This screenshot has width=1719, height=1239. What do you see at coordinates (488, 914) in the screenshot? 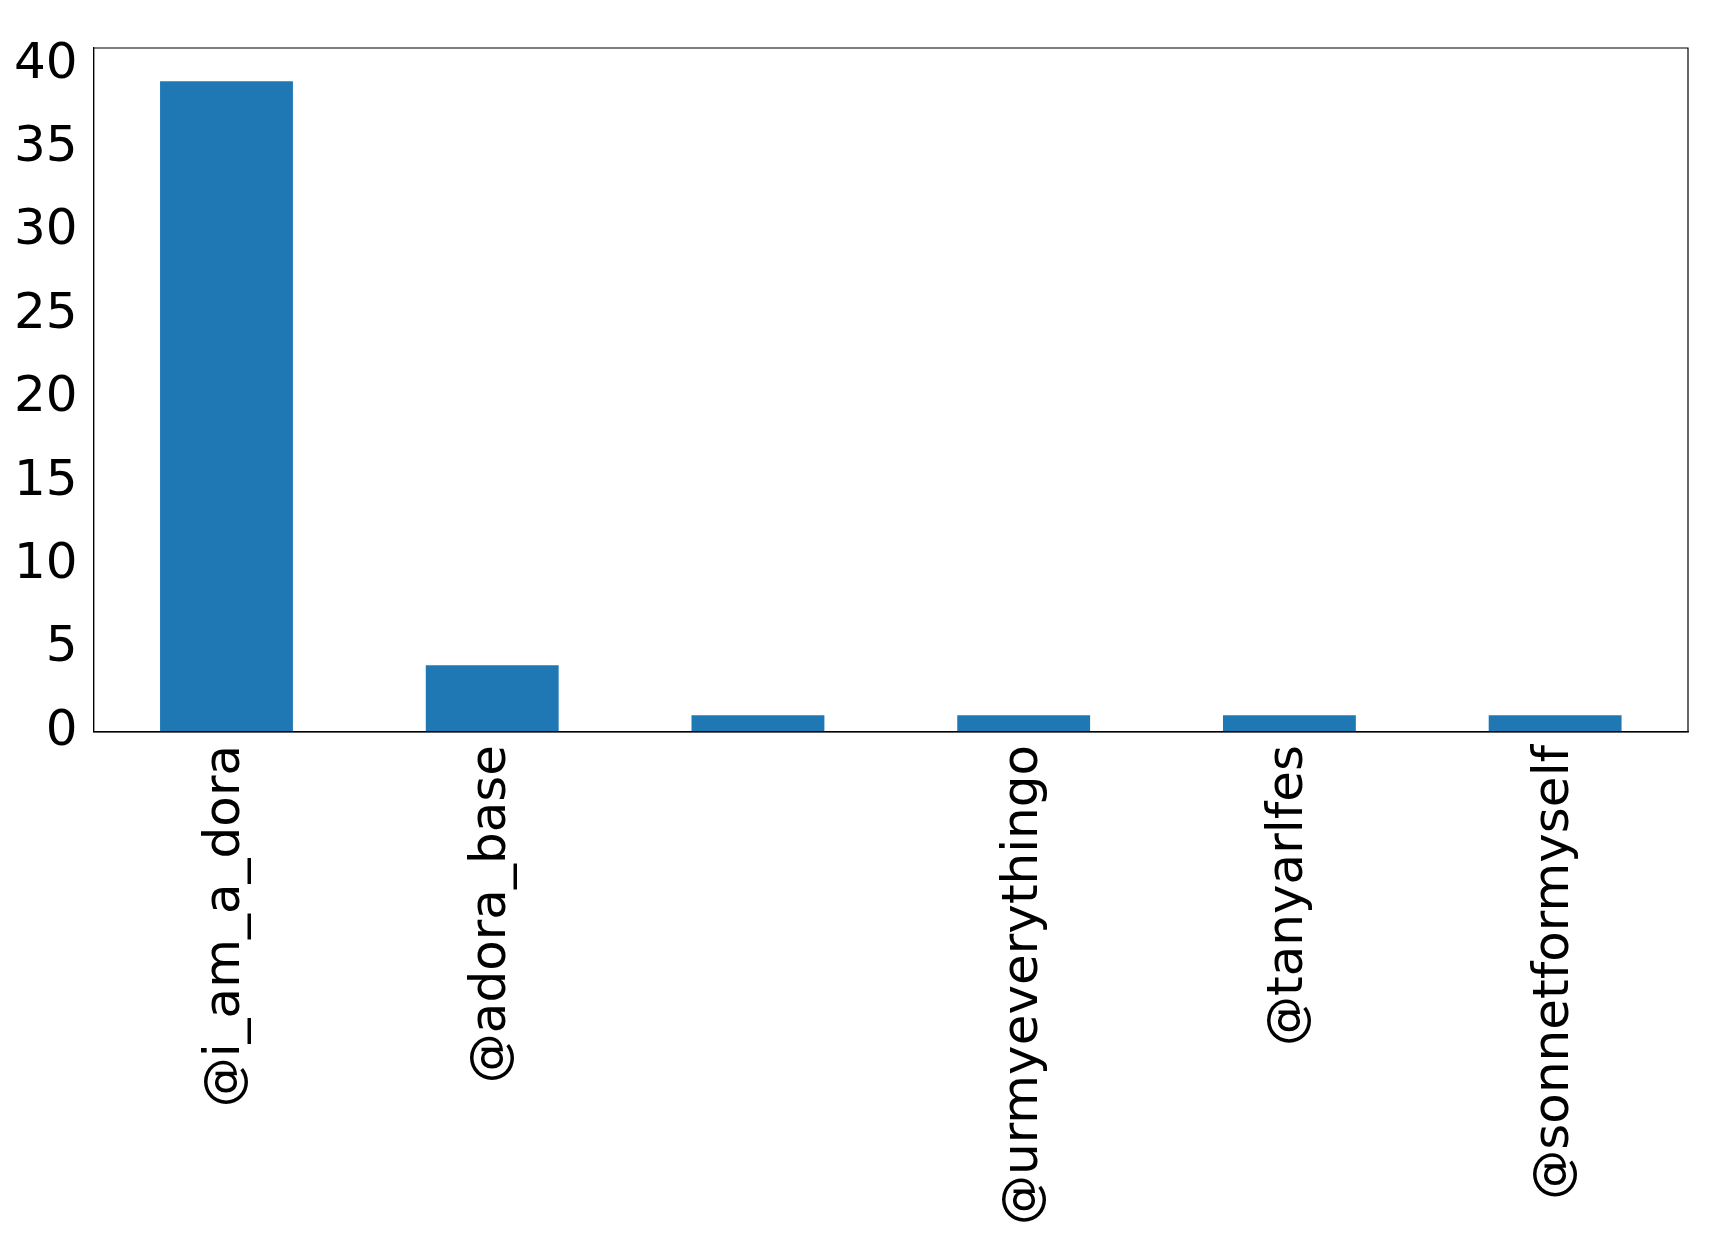
I see `x-tick-label: @adora_base` at bounding box center [488, 914].